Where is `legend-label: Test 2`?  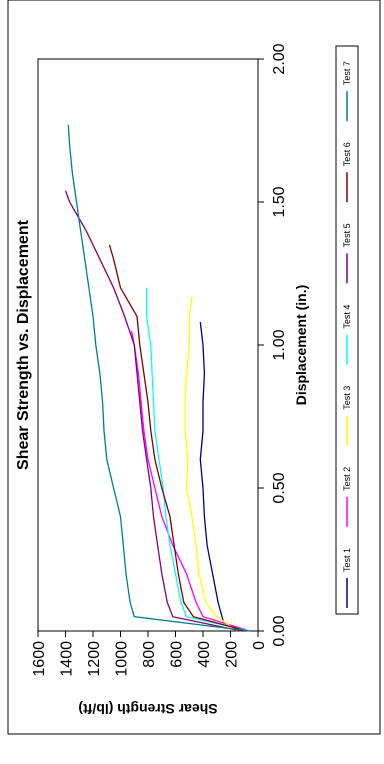
legend-label: Test 2 is located at coordinates (347, 479).